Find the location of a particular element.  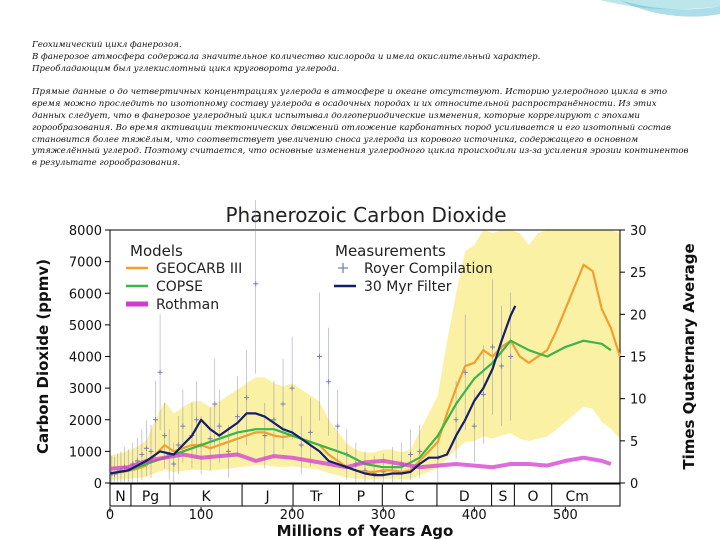

geologic-periods: N Pg K J Tr P C D S O Cm is located at coordinates (365, 495).